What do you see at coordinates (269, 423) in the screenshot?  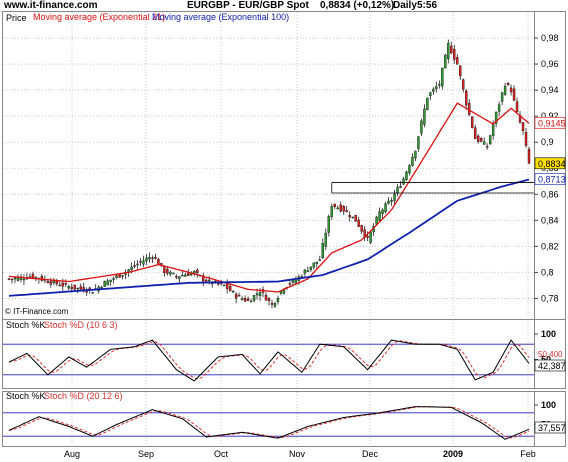 I see `stoch2-k-line` at bounding box center [269, 423].